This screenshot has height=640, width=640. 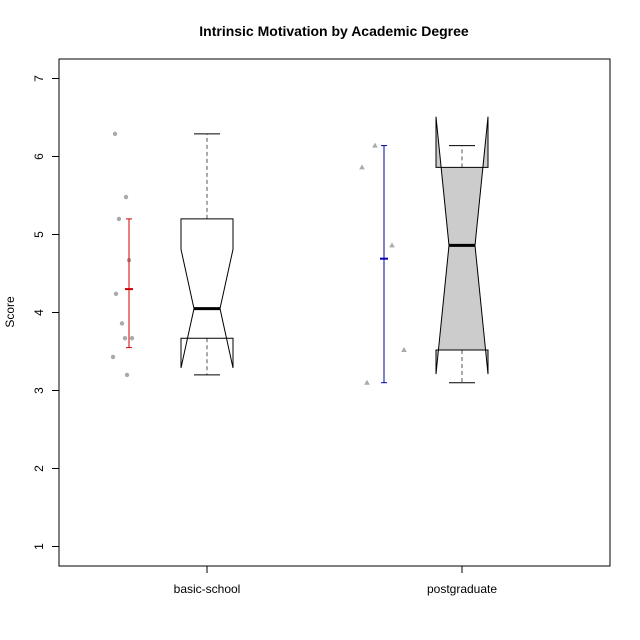 I want to click on x-tick-label: postgraduate, so click(x=462, y=589).